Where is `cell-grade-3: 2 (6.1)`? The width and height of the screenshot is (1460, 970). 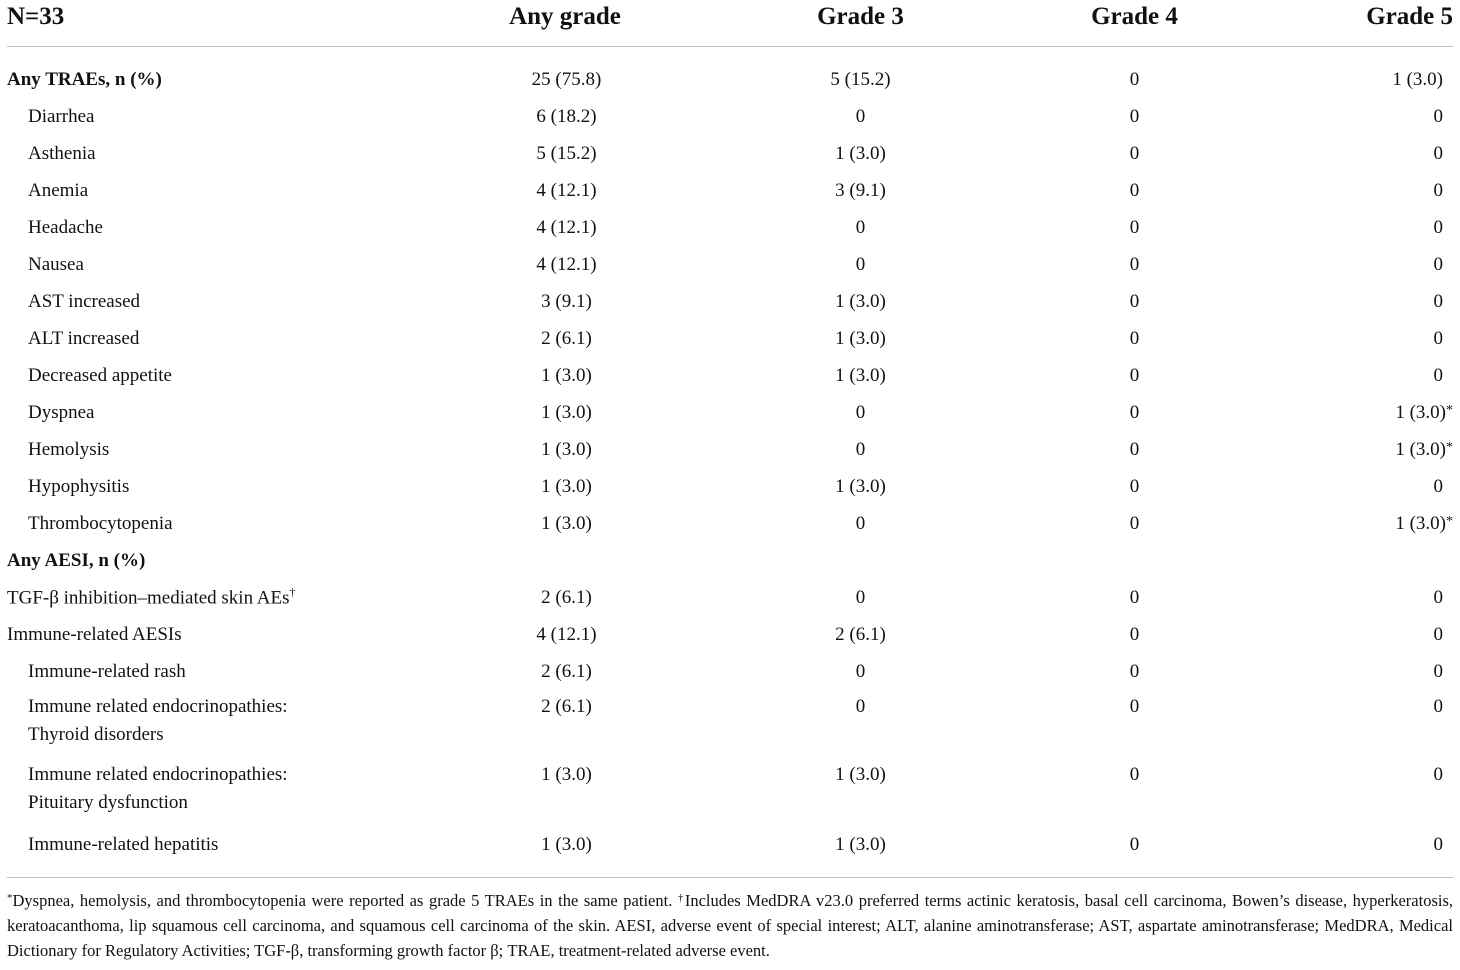
cell-grade-3: 2 (6.1) is located at coordinates (860, 634).